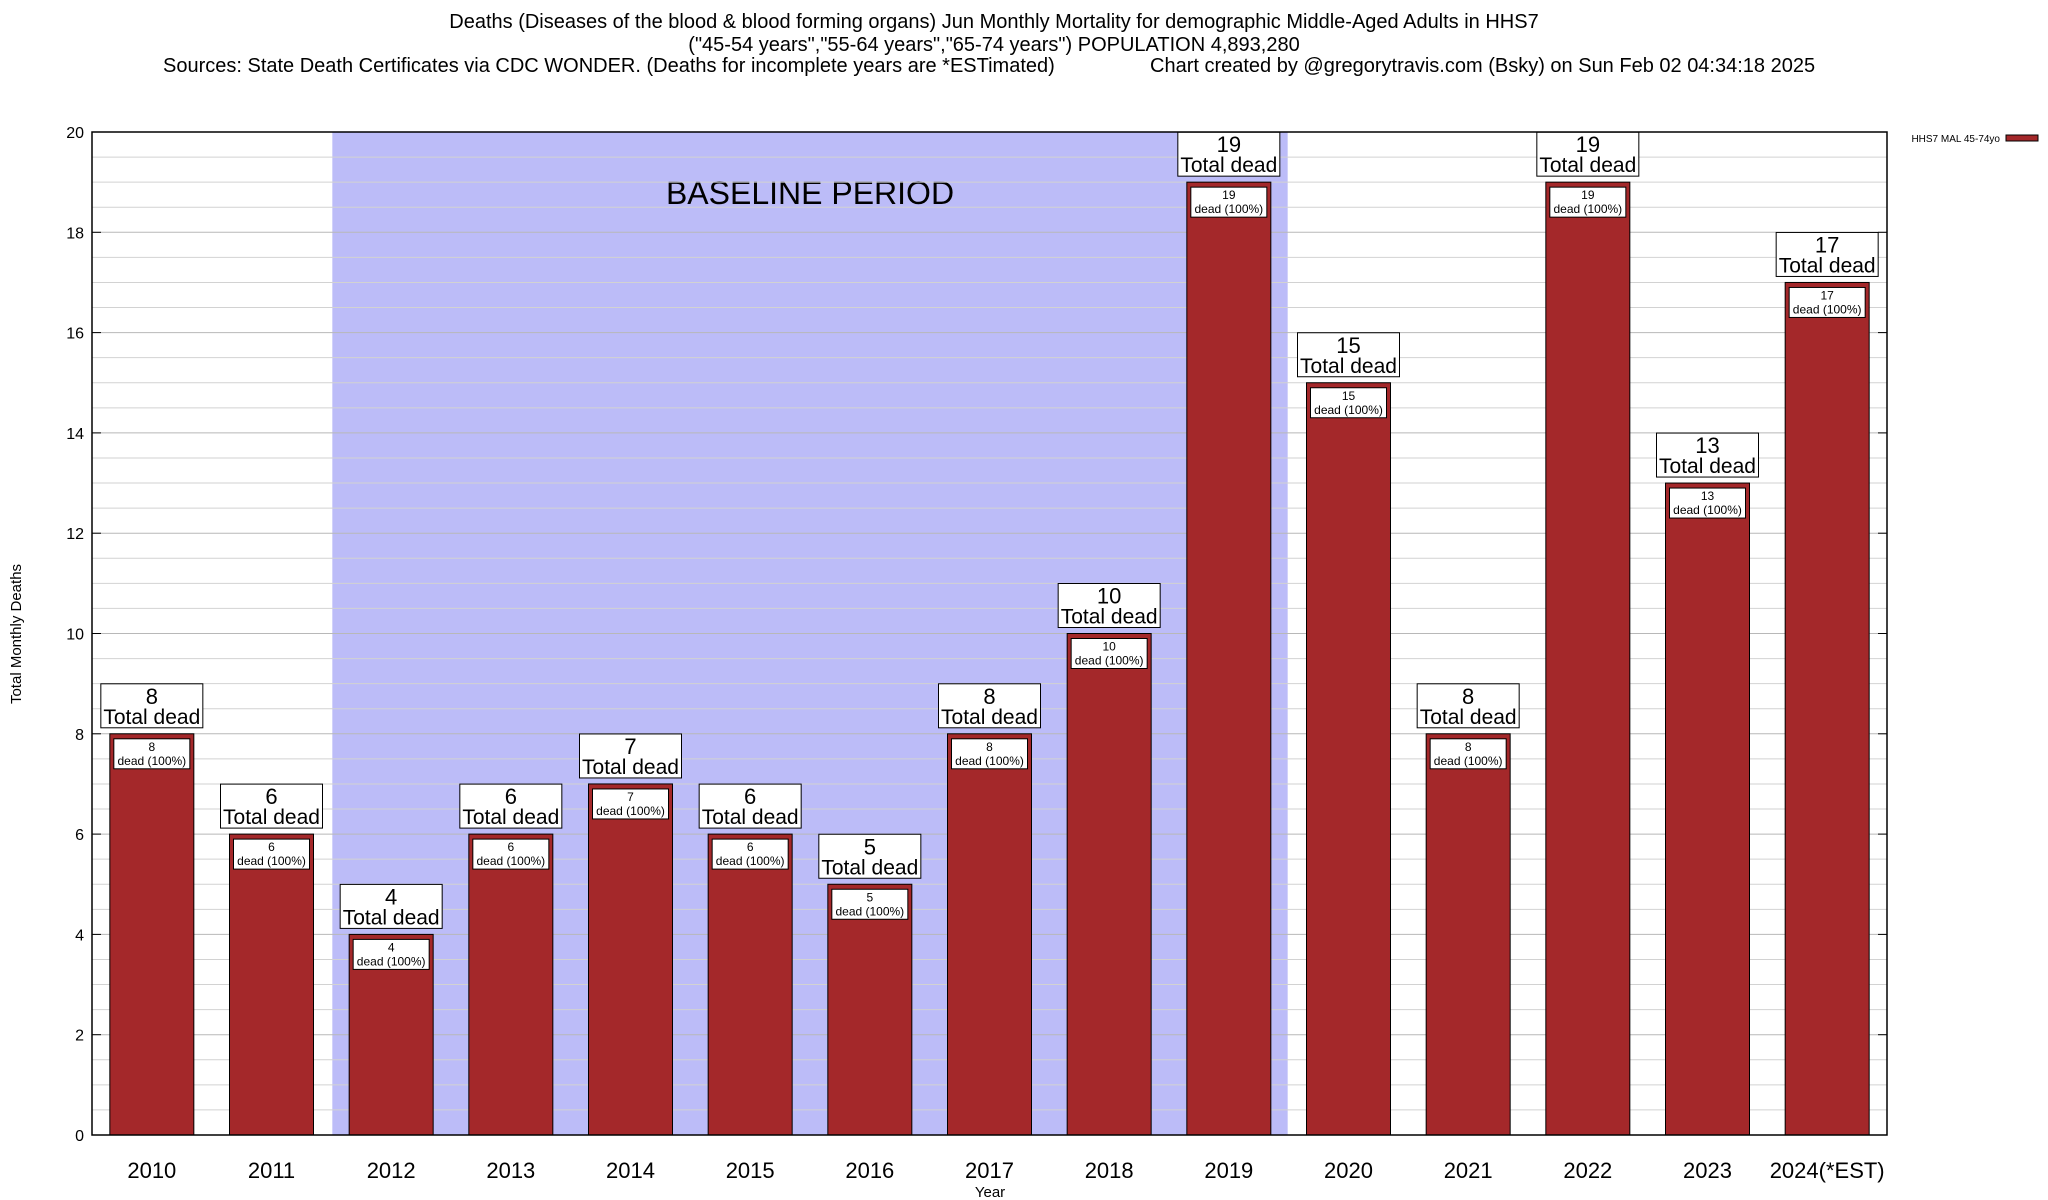 Image resolution: width=2048 pixels, height=1200 pixels. What do you see at coordinates (630, 746) in the screenshot?
I see `top-value-label: 7` at bounding box center [630, 746].